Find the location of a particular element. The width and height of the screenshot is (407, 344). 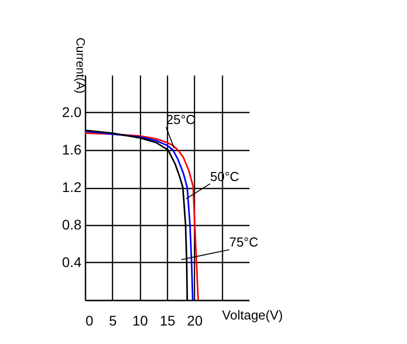

y-tick-label: 2.0 is located at coordinates (72, 112).